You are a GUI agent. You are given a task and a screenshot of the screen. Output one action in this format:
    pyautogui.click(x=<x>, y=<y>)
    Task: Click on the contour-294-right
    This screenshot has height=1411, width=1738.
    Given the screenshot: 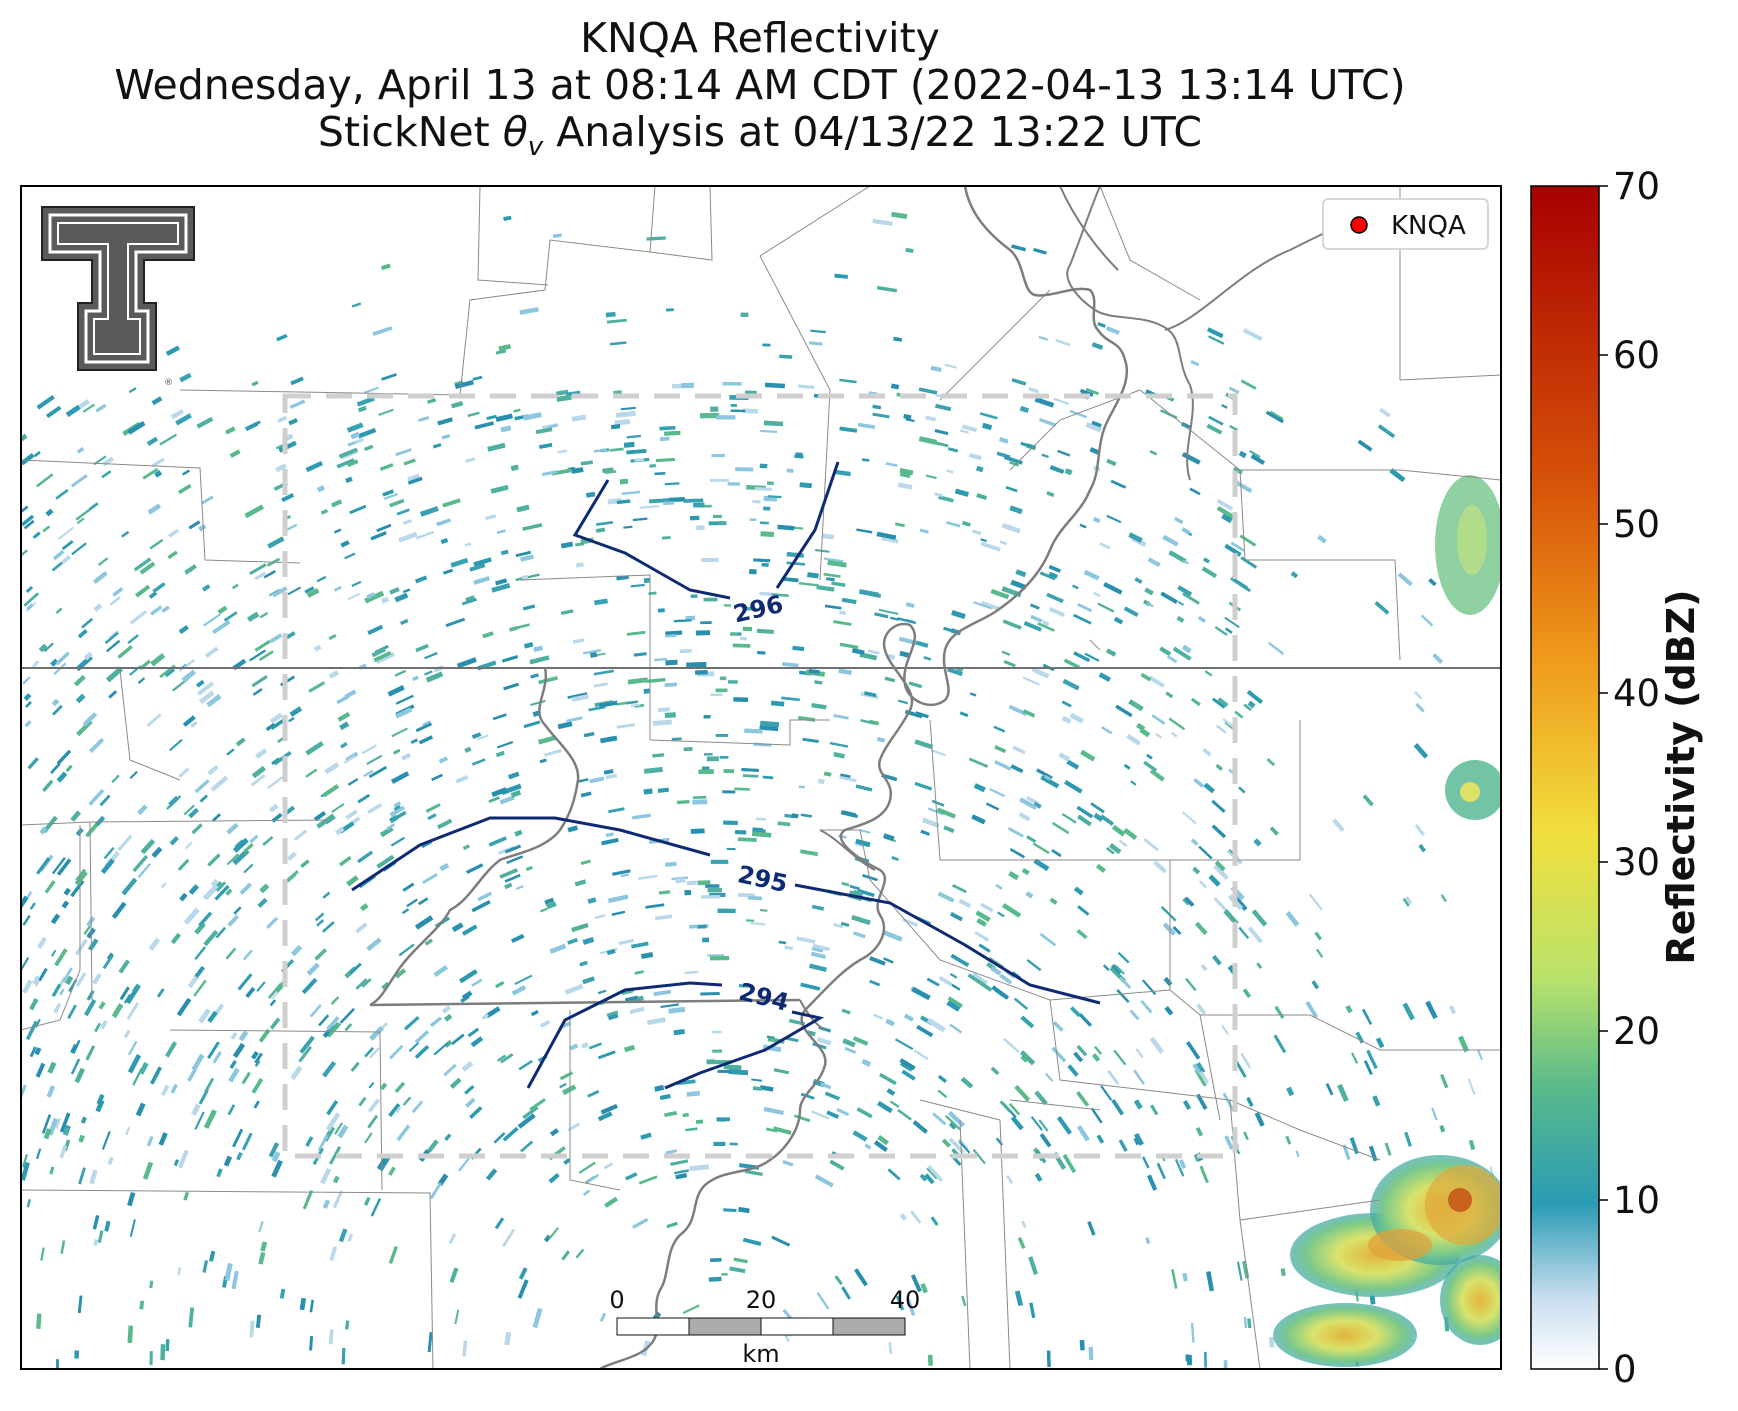 What is the action you would take?
    pyautogui.click(x=744, y=1050)
    